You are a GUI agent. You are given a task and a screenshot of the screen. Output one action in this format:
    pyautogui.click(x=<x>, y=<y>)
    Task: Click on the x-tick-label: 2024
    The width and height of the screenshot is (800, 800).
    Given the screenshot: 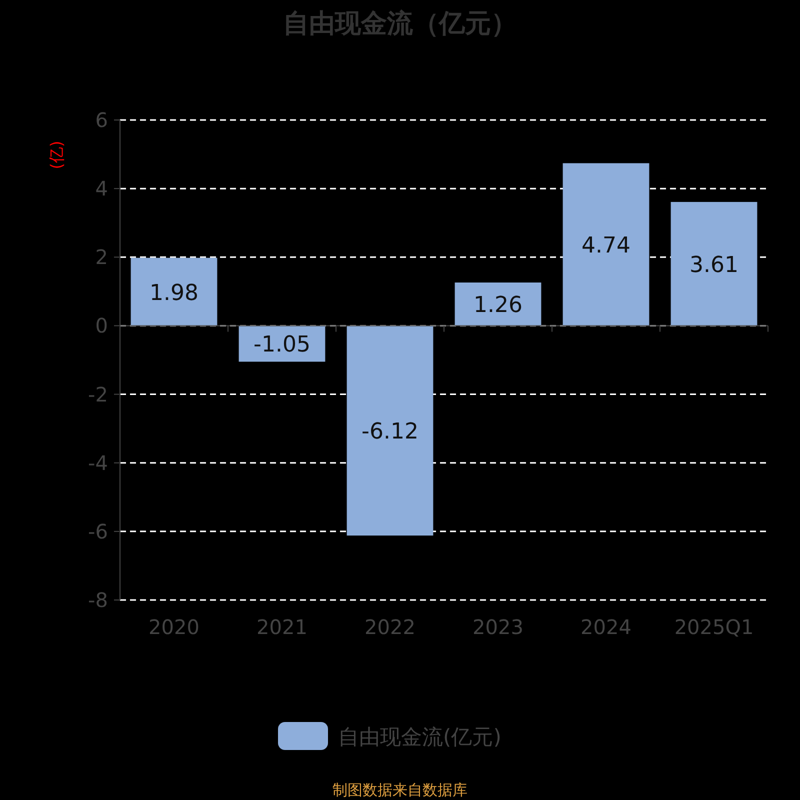 What is the action you would take?
    pyautogui.click(x=606, y=627)
    